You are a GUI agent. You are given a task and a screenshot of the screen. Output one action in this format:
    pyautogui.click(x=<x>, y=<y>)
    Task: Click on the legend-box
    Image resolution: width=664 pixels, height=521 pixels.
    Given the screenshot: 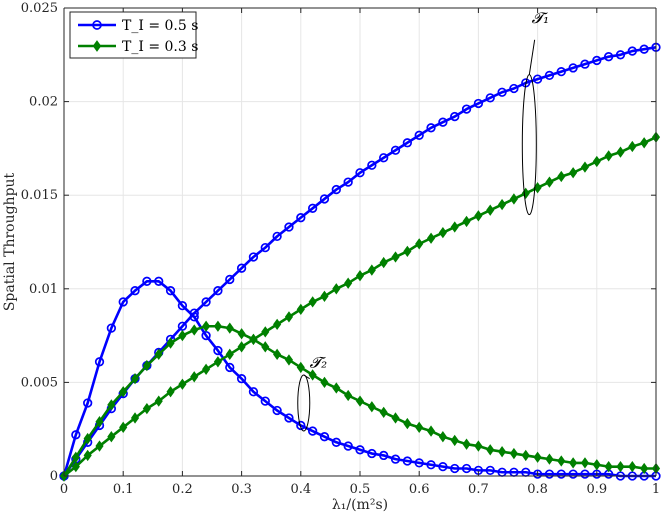 What is the action you would take?
    pyautogui.click(x=133, y=35)
    